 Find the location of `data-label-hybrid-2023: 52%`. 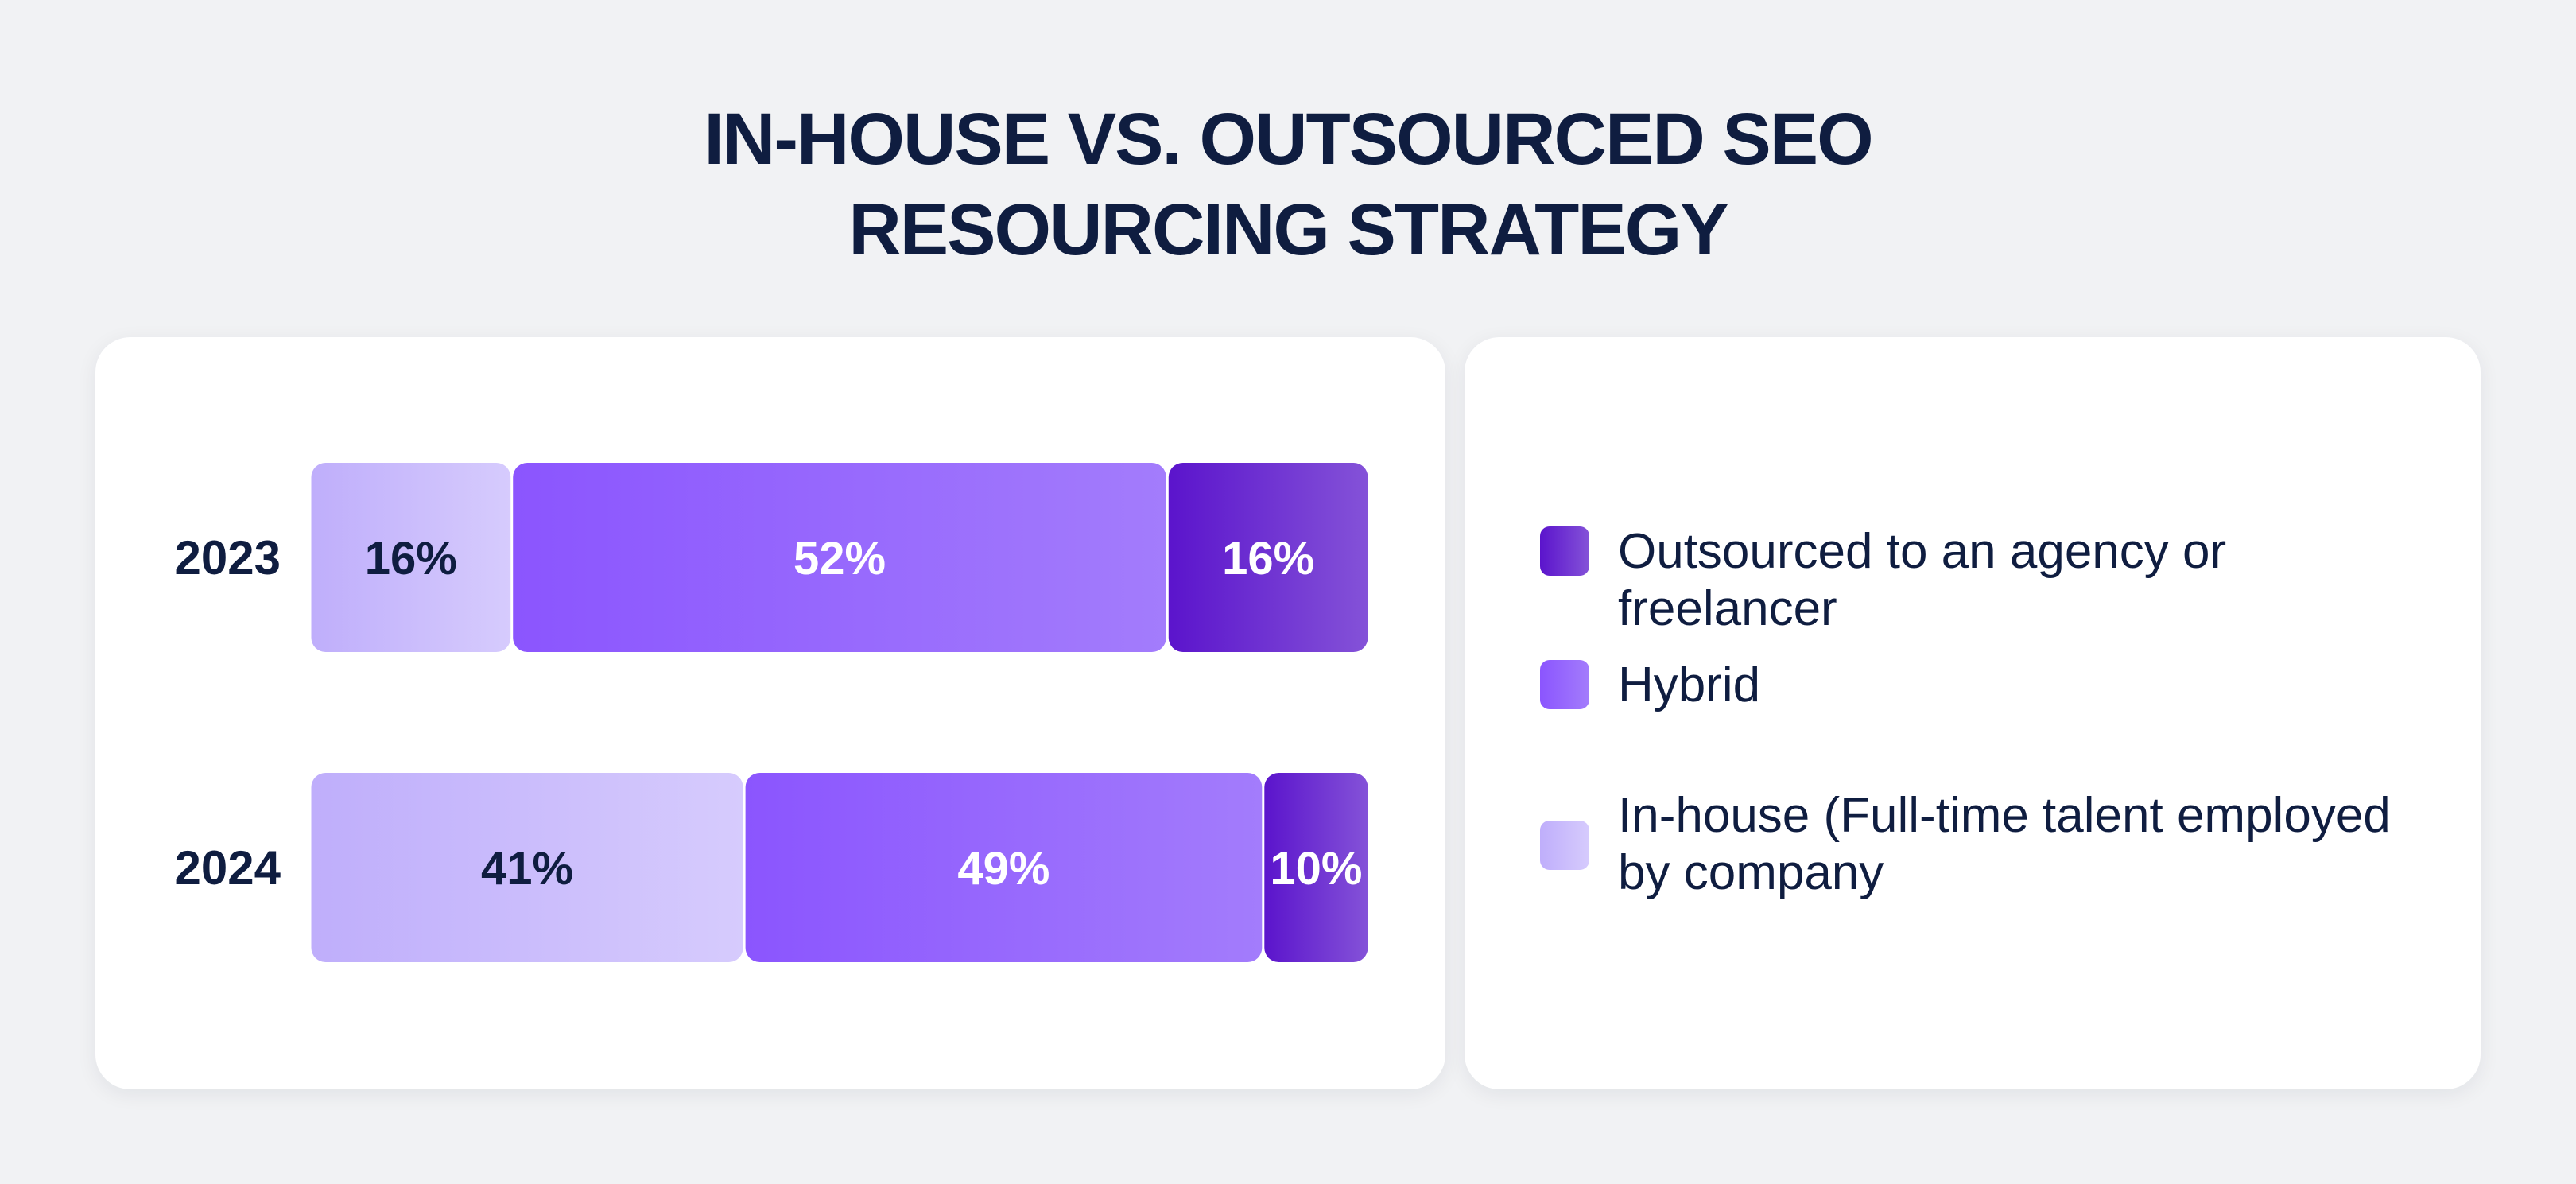

data-label-hybrid-2023: 52% is located at coordinates (840, 558).